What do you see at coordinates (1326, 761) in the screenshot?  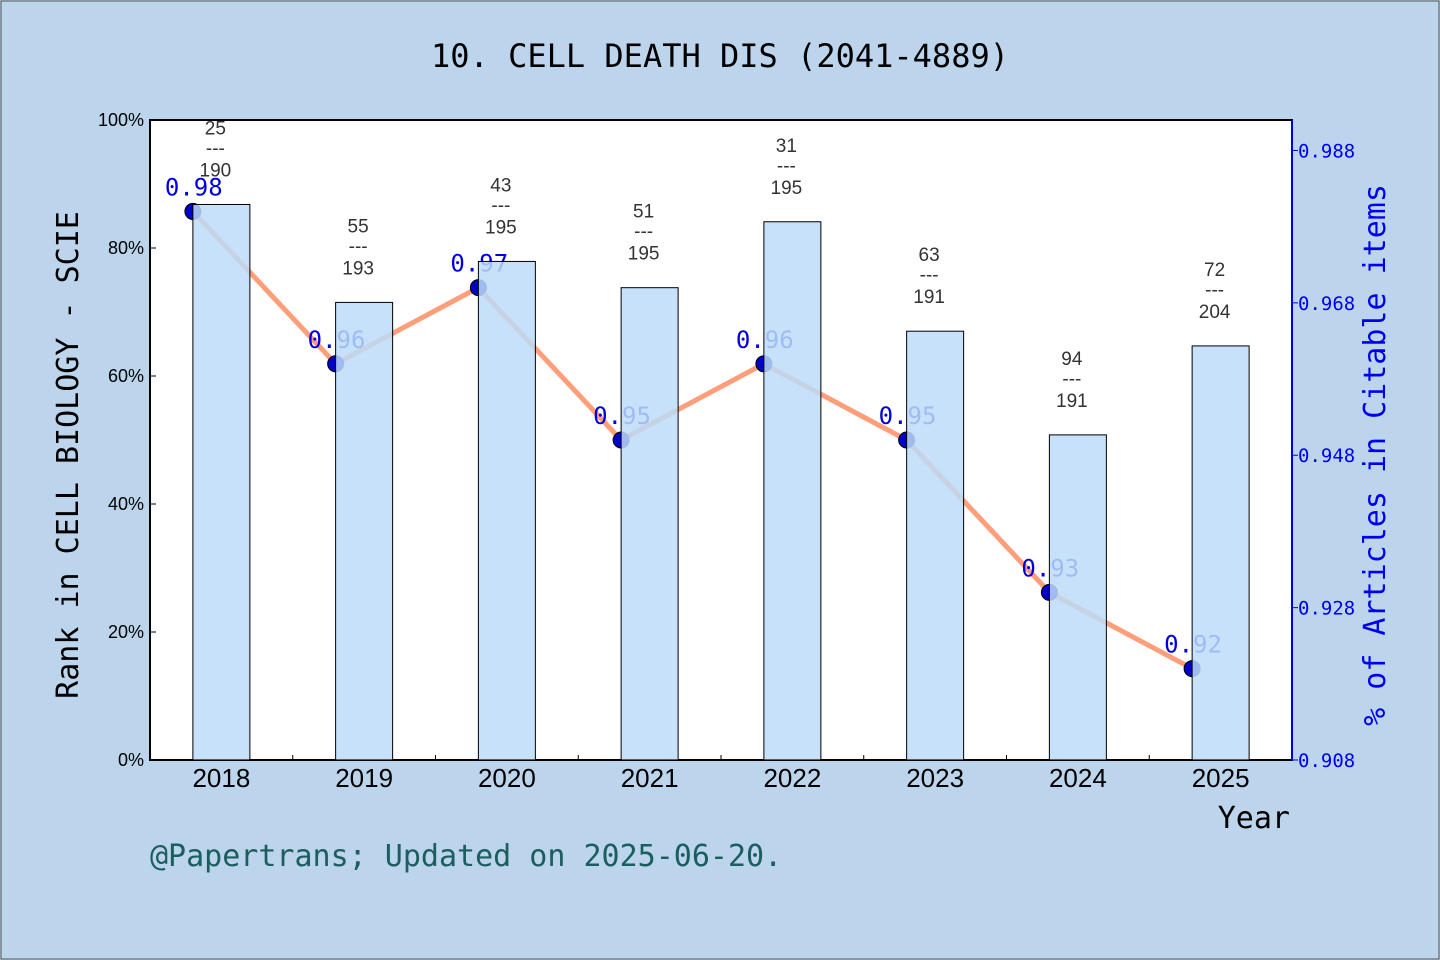 I see `y-right-tick-label: 0.908` at bounding box center [1326, 761].